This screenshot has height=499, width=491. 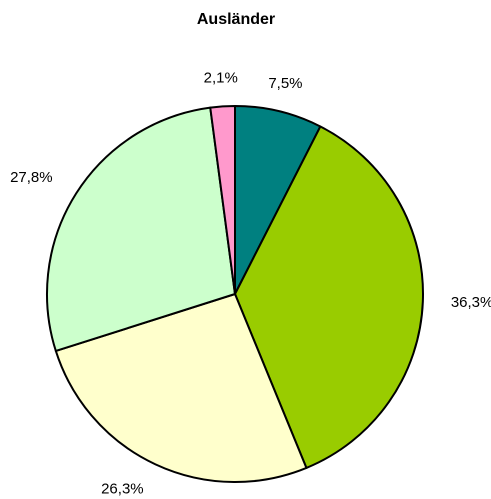 What do you see at coordinates (31, 177) in the screenshot?
I see `data-label: 27,8%` at bounding box center [31, 177].